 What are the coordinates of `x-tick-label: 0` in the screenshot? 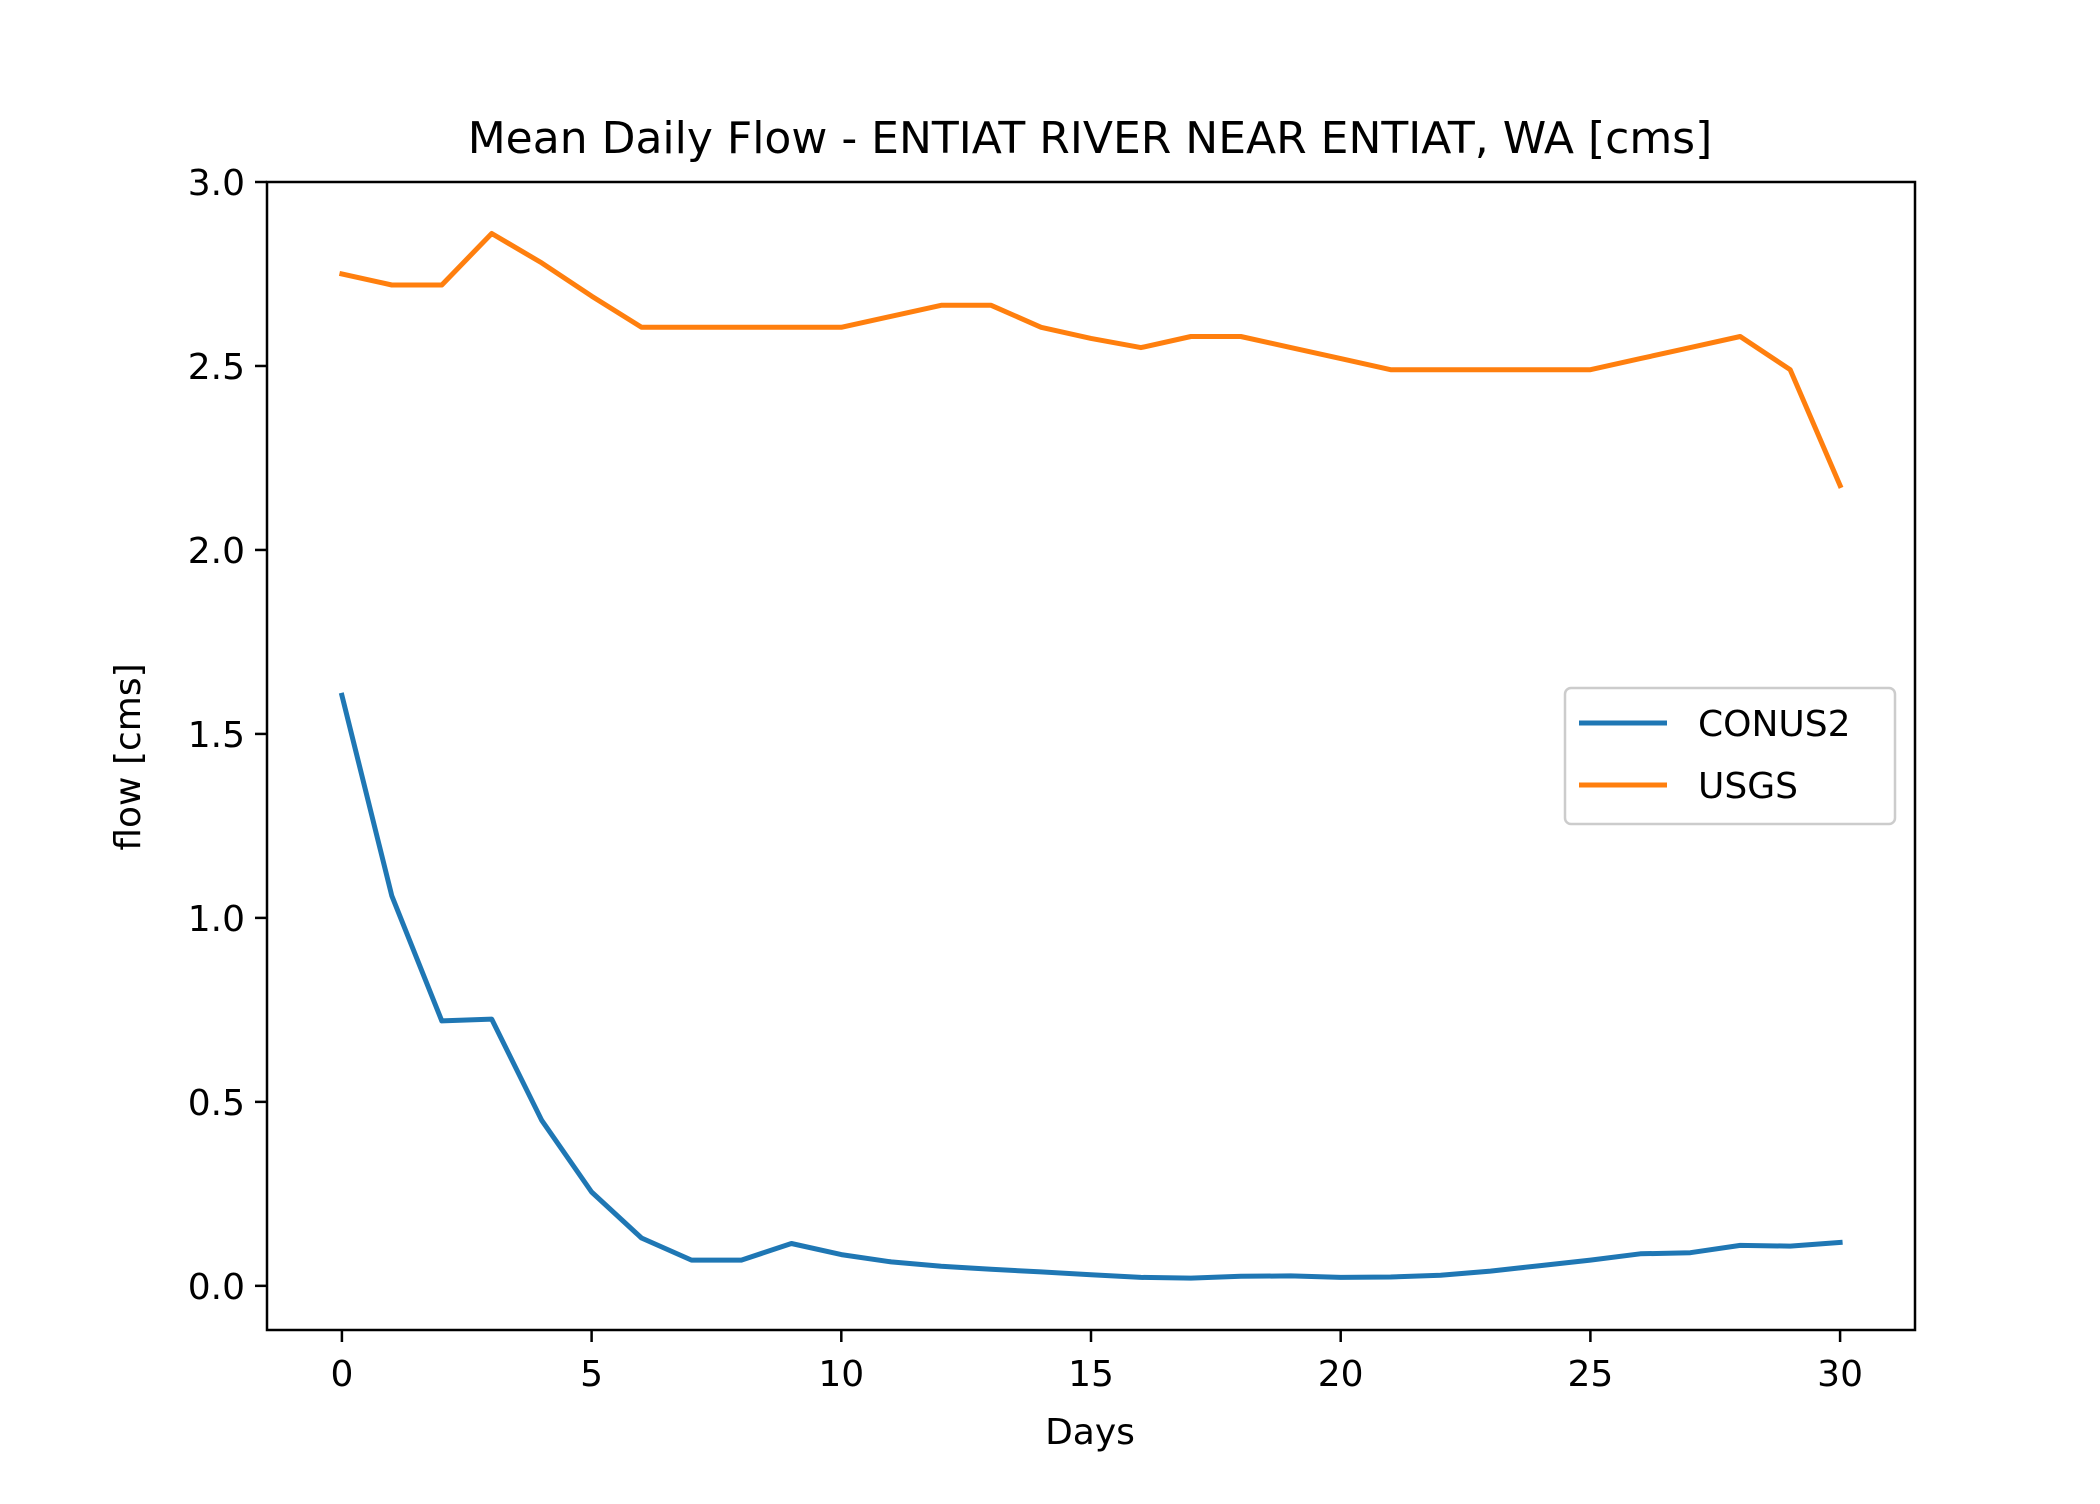 It's located at (341, 1374).